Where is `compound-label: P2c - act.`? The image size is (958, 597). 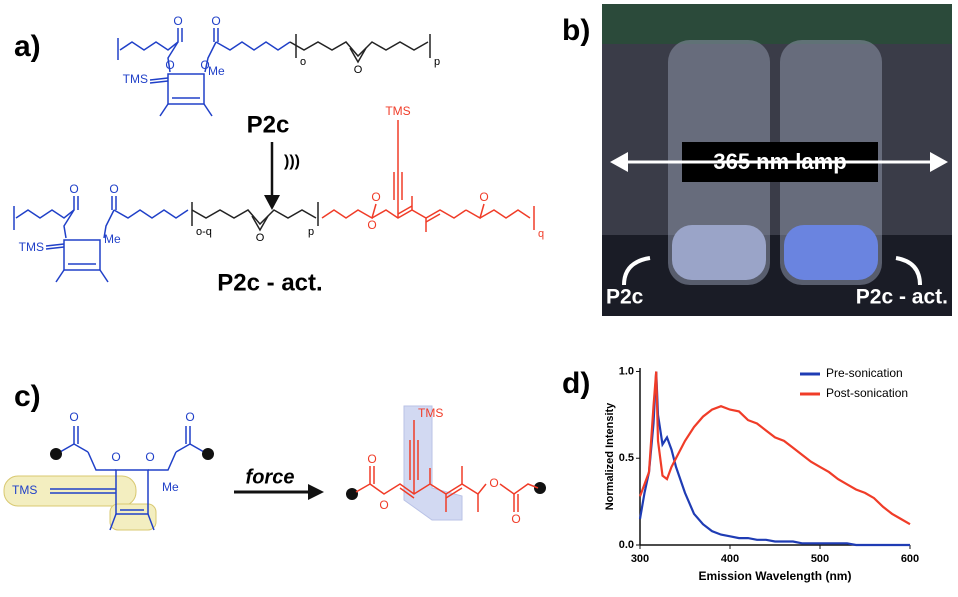
compound-label: P2c - act. is located at coordinates (269, 282).